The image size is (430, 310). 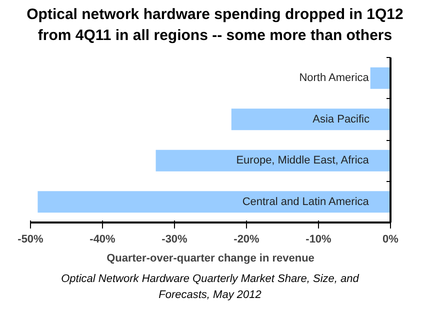 What do you see at coordinates (303, 160) in the screenshot?
I see `y-tick-label: Europe, Middle East, Africa` at bounding box center [303, 160].